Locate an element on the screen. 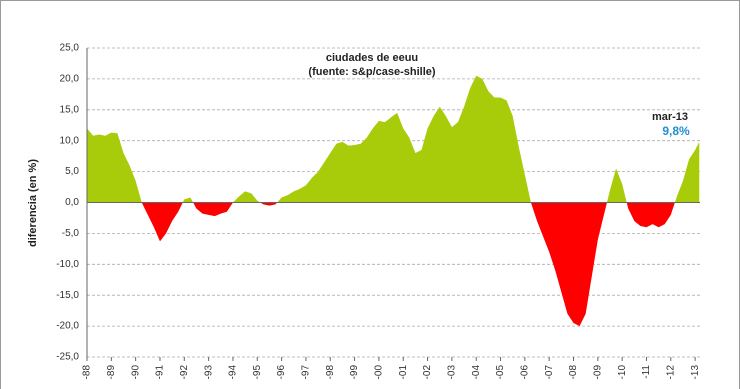 The height and width of the screenshot is (389, 740). x-tick-label: -88 is located at coordinates (87, 372).